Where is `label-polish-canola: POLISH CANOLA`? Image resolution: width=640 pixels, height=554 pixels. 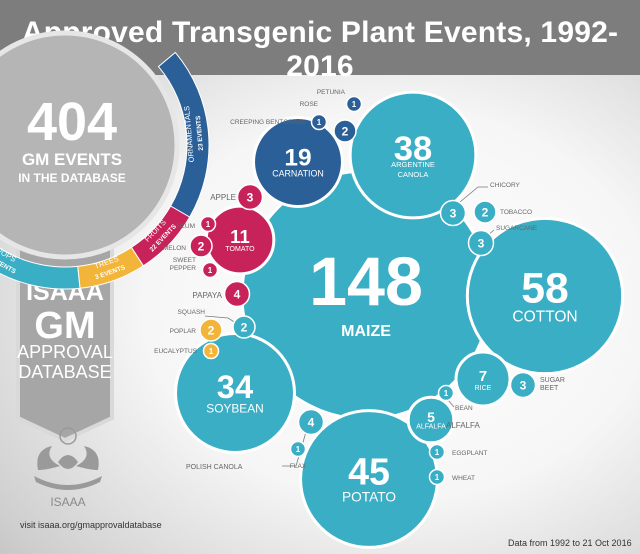 label-polish-canola: POLISH CANOLA is located at coordinates (214, 467).